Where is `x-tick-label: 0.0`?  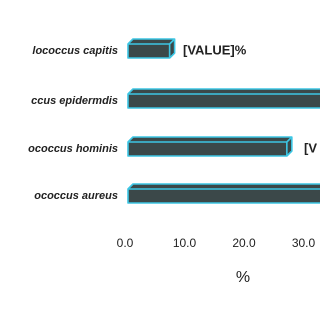
x-tick-label: 0.0 is located at coordinates (125, 243).